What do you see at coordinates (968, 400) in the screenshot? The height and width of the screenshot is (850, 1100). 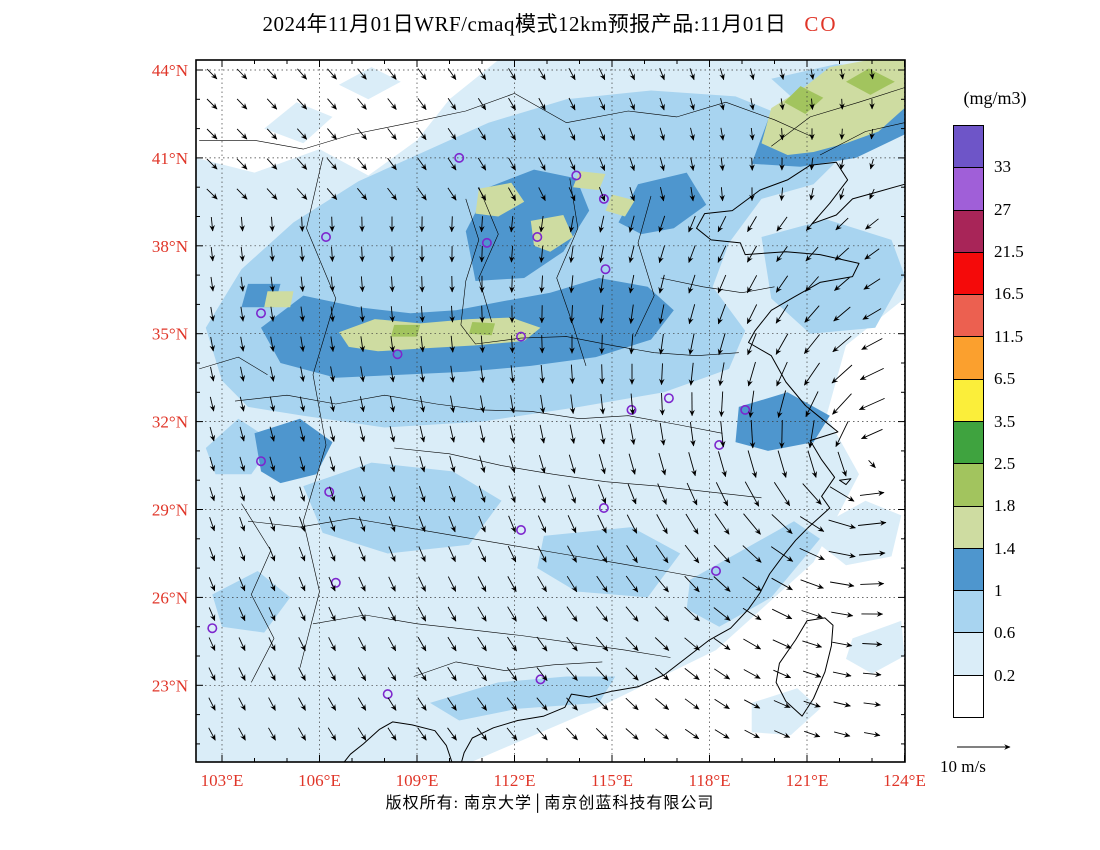 I see `colorbar-segment` at bounding box center [968, 400].